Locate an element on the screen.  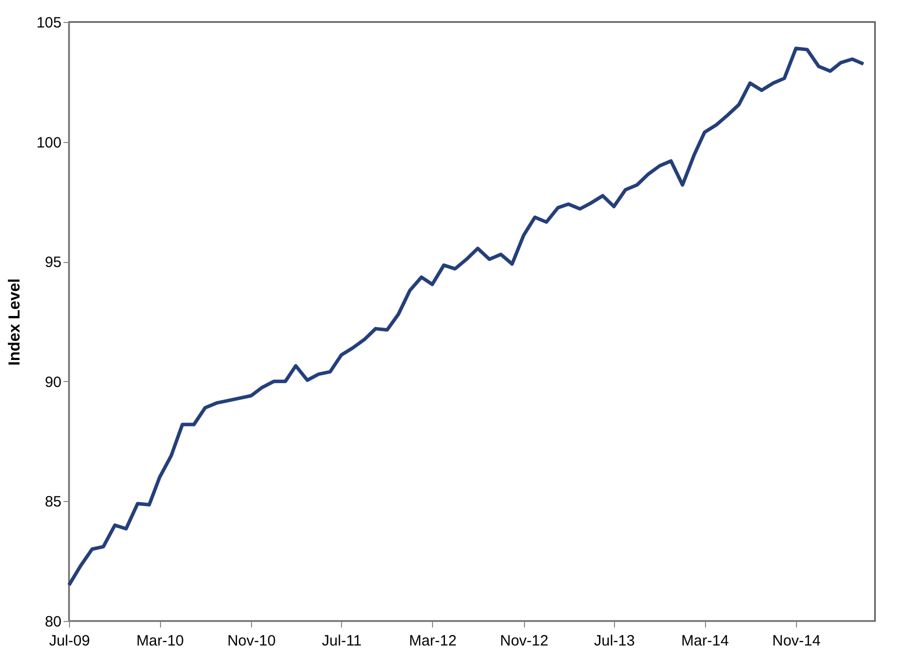
y-tick-label: 95 is located at coordinates (53, 263).